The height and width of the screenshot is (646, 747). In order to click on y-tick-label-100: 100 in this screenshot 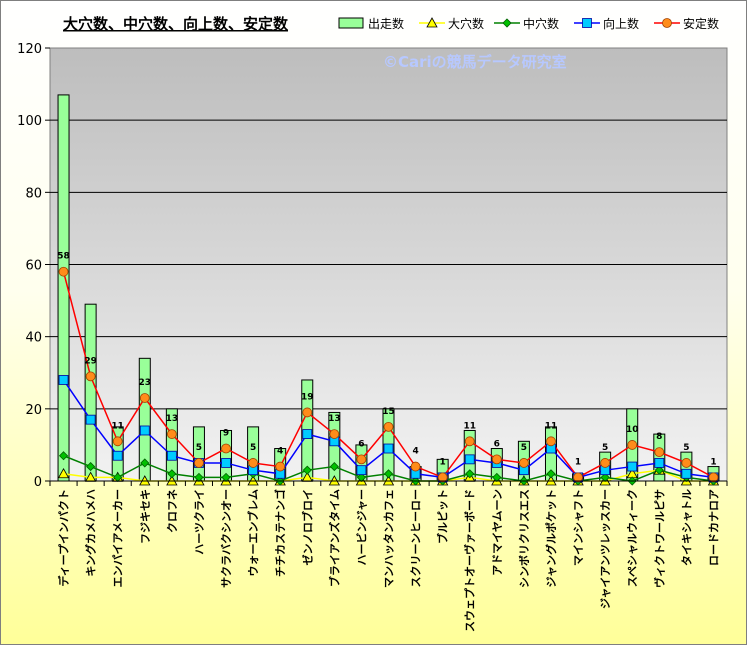, I will do `click(29, 121)`.